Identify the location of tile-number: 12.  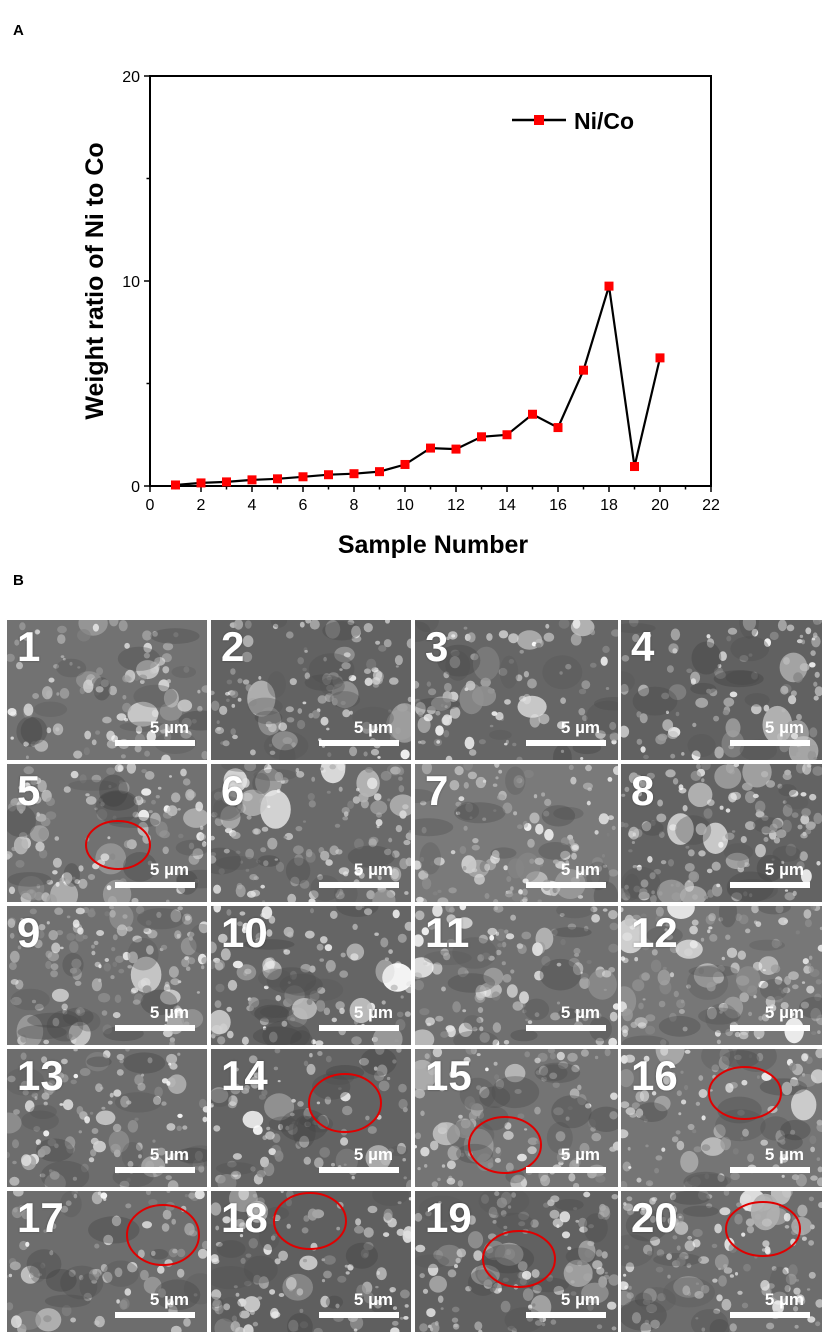
(654, 932).